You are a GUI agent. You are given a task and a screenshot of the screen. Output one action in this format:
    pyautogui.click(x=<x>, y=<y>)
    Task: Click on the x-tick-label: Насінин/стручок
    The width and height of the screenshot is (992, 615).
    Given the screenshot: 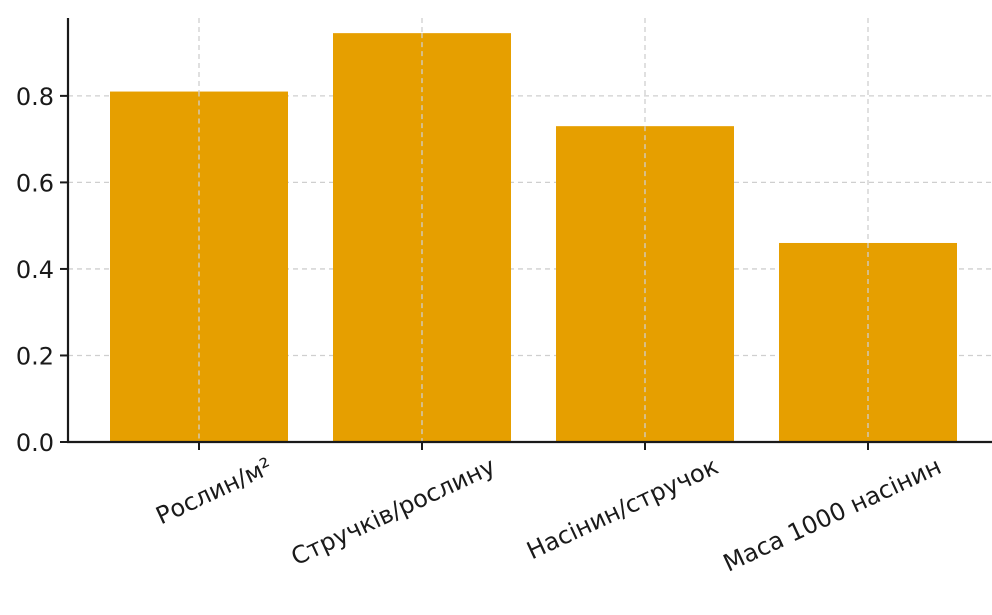 What is the action you would take?
    pyautogui.click(x=623, y=508)
    